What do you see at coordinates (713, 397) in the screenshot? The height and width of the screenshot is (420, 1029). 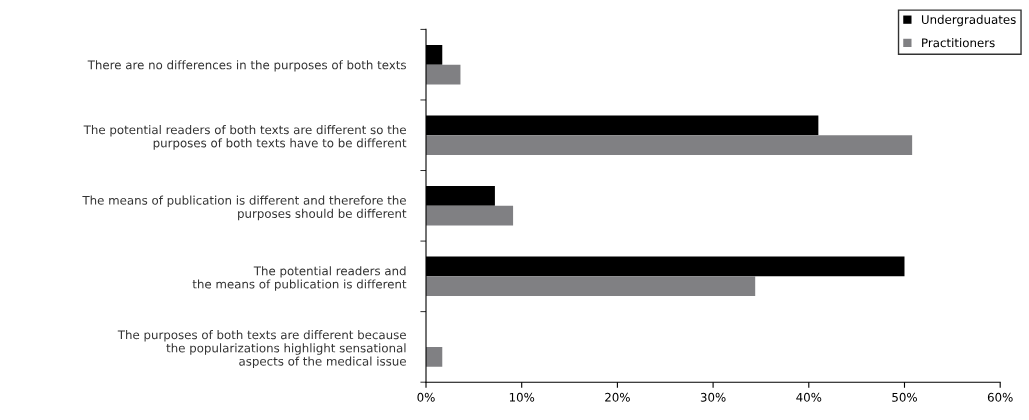 I see `x-tick-label: 30%` at bounding box center [713, 397].